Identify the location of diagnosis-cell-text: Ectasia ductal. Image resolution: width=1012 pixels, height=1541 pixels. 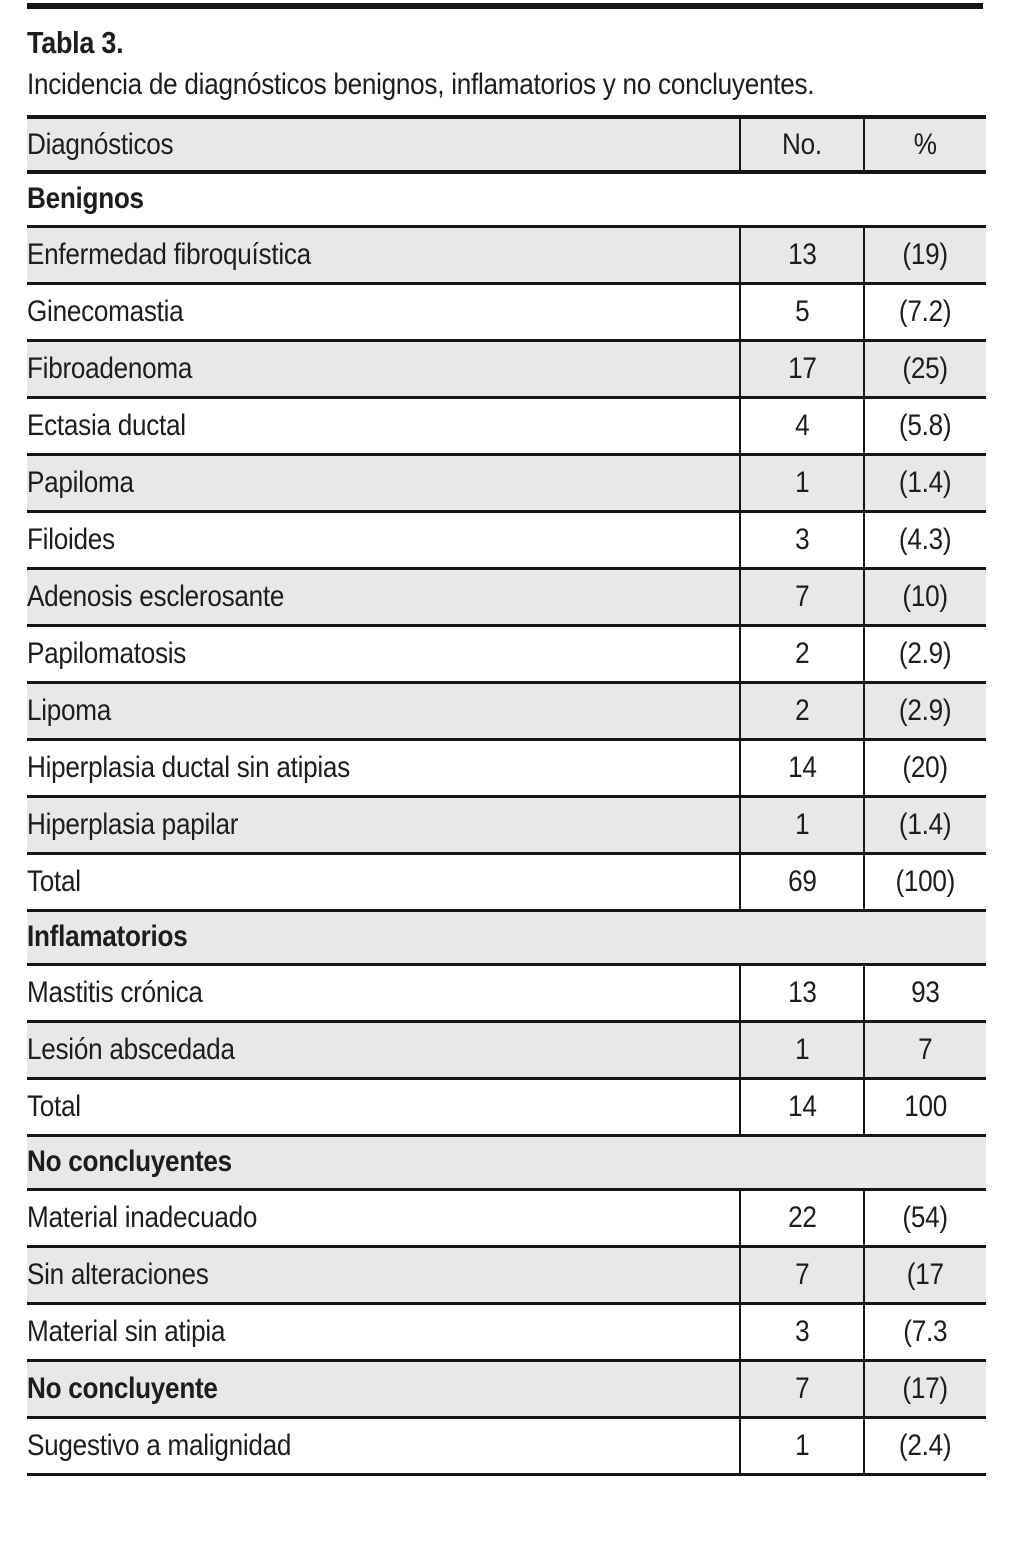
(106, 425).